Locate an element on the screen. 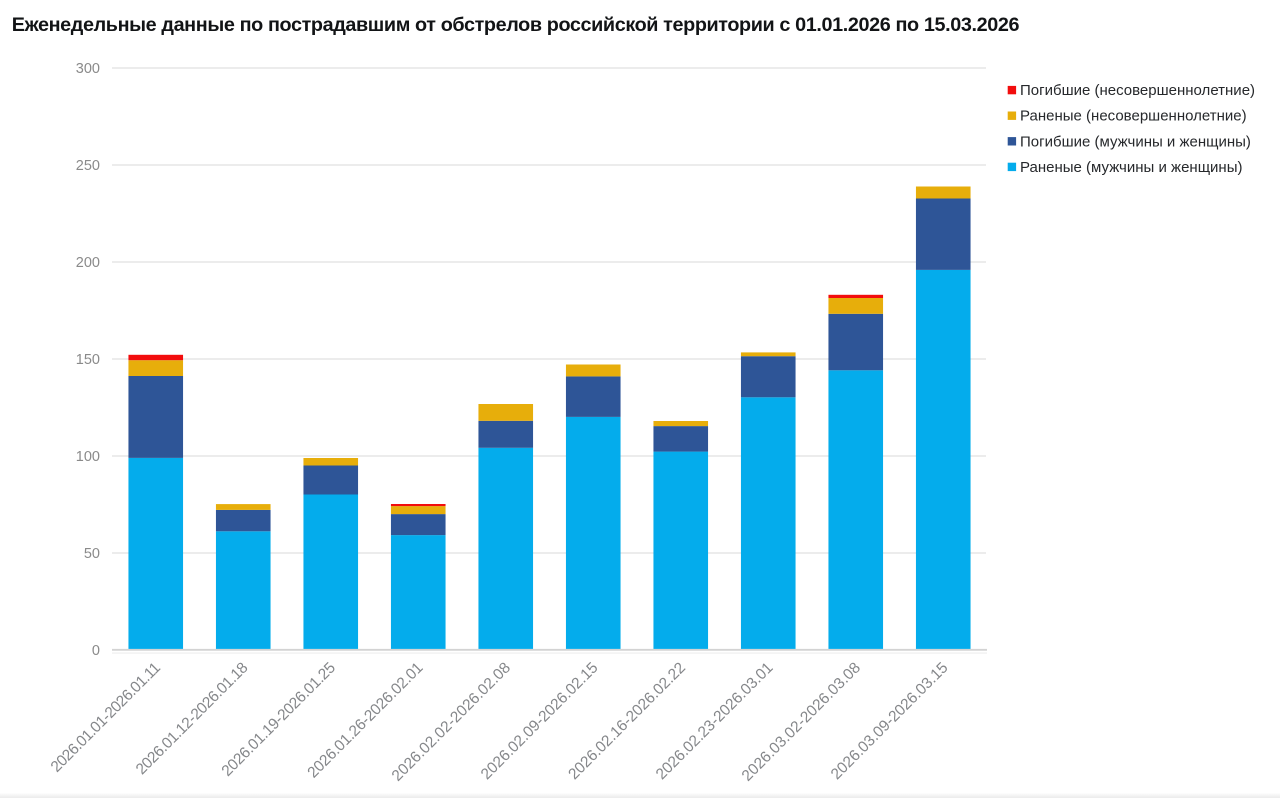  svg-text: 200 is located at coordinates (88, 263).